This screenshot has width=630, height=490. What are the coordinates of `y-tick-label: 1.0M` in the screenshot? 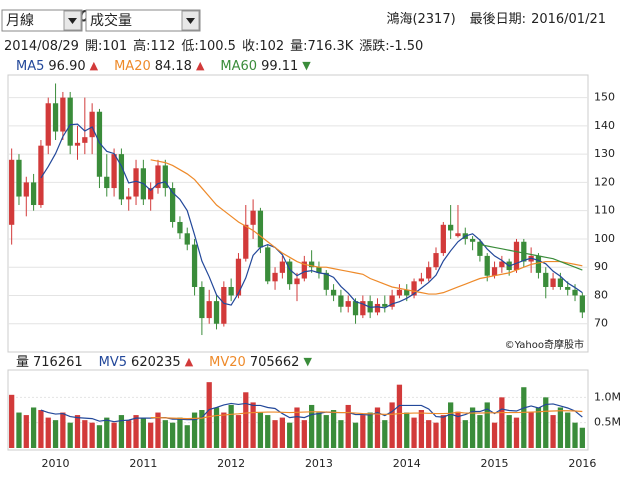 It's located at (607, 396).